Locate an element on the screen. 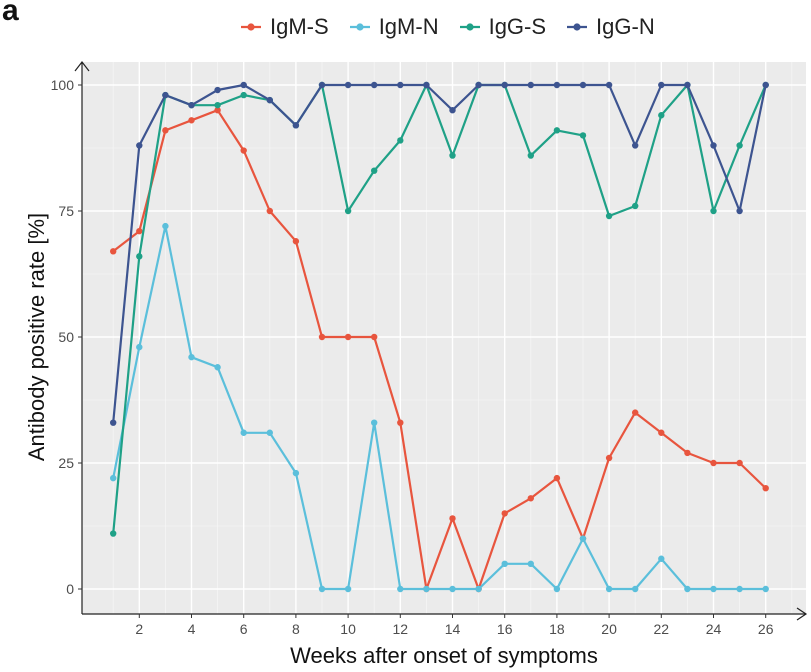 Image resolution: width=811 pixels, height=672 pixels. y-tick-label: 25 is located at coordinates (66, 463).